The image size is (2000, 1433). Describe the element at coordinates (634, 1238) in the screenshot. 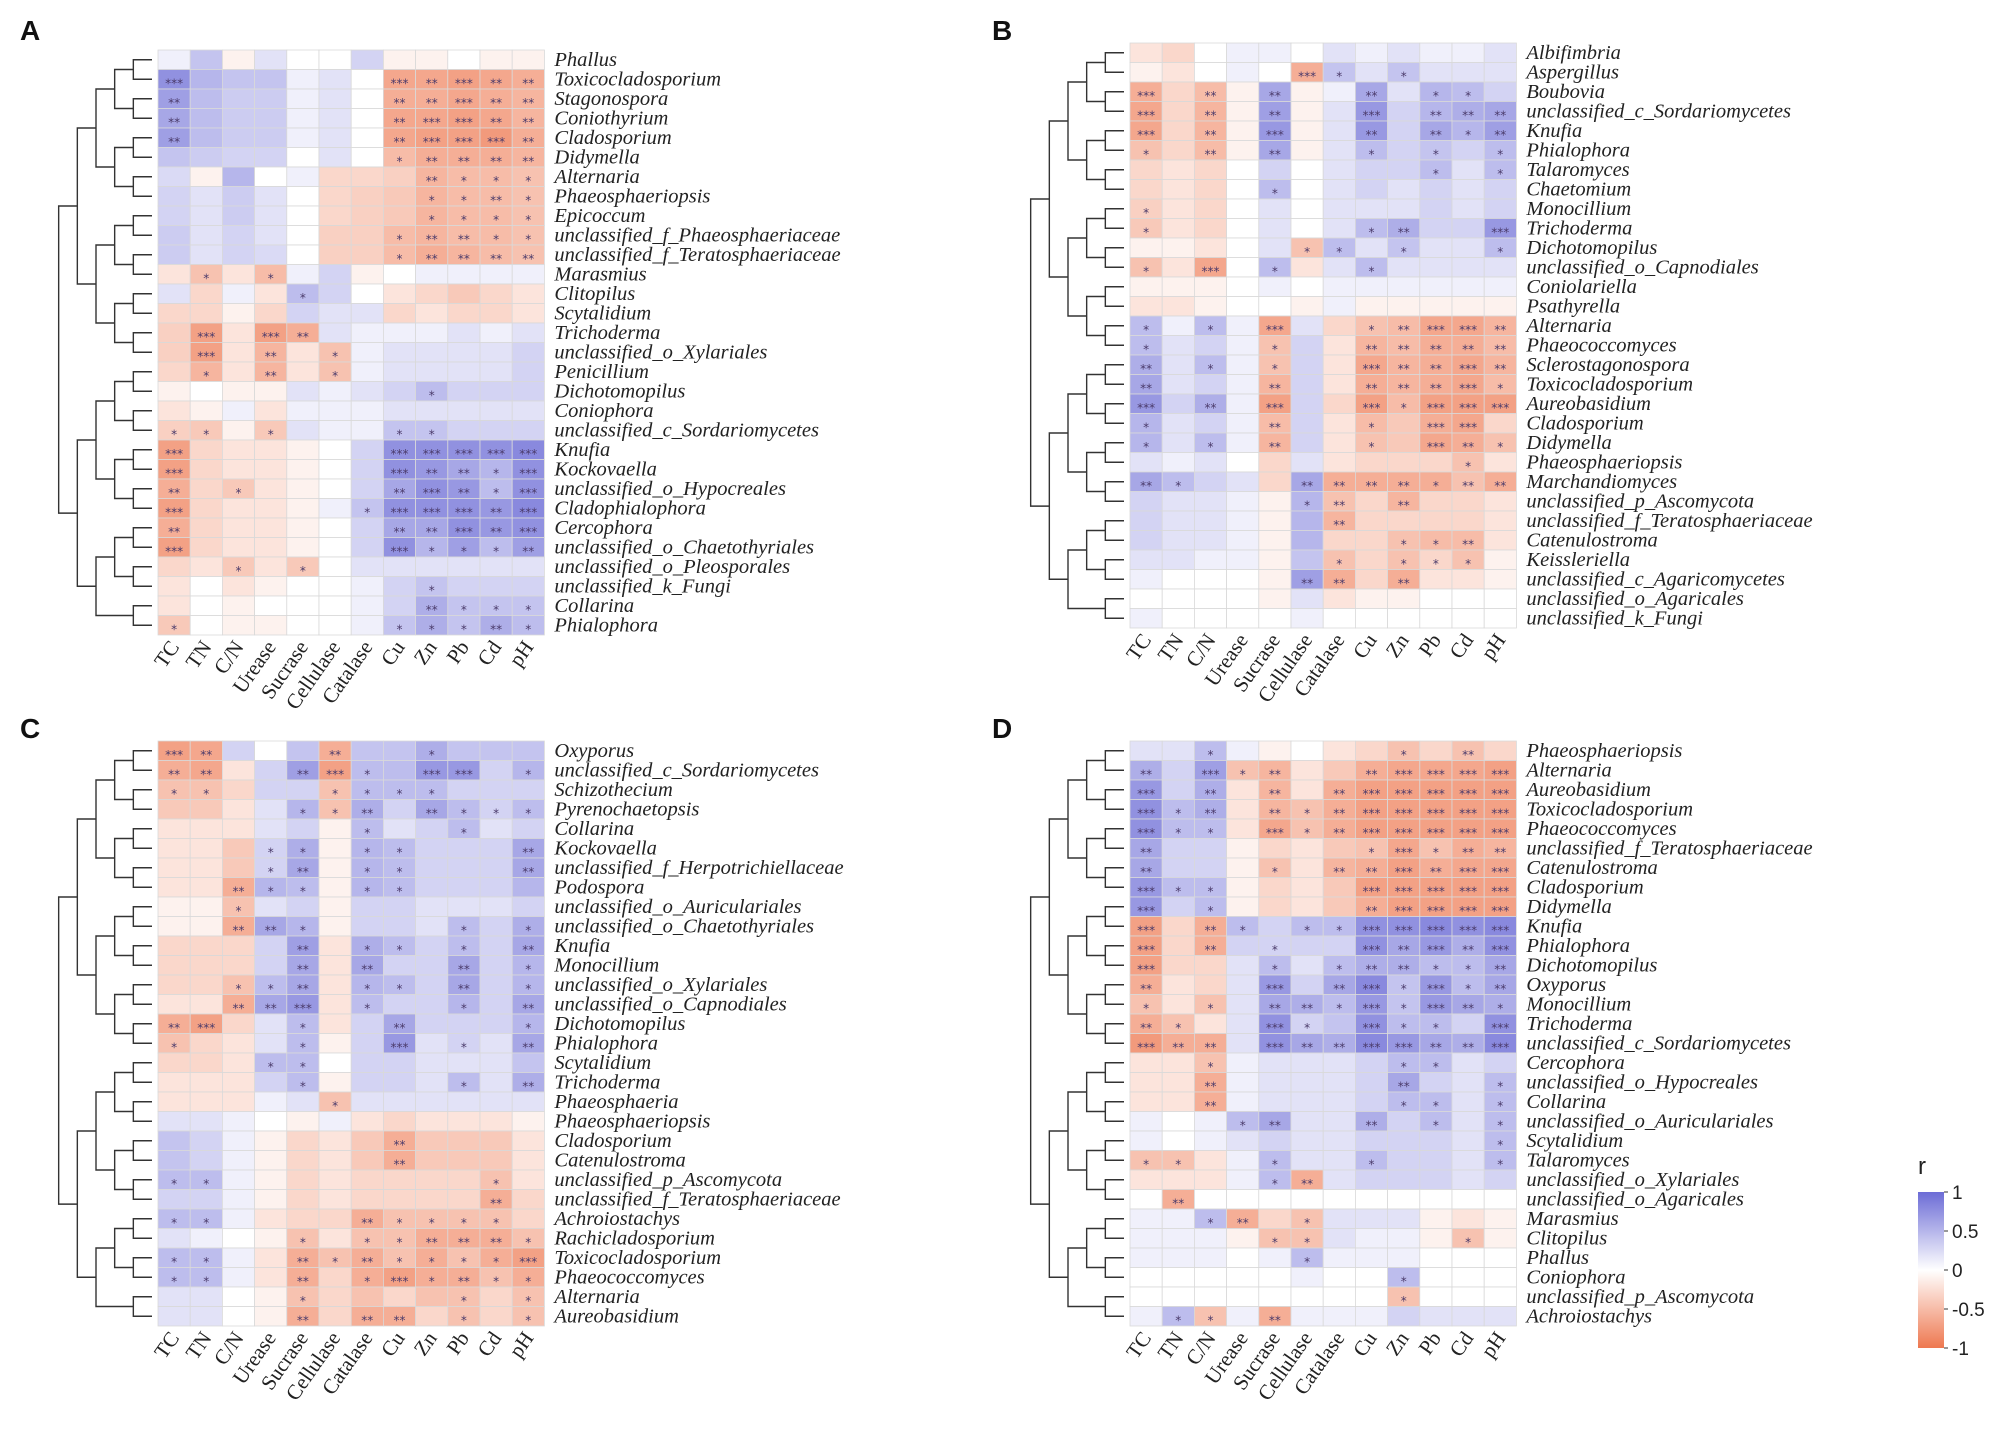

I see `row-label: Rachicladosporium` at that location.